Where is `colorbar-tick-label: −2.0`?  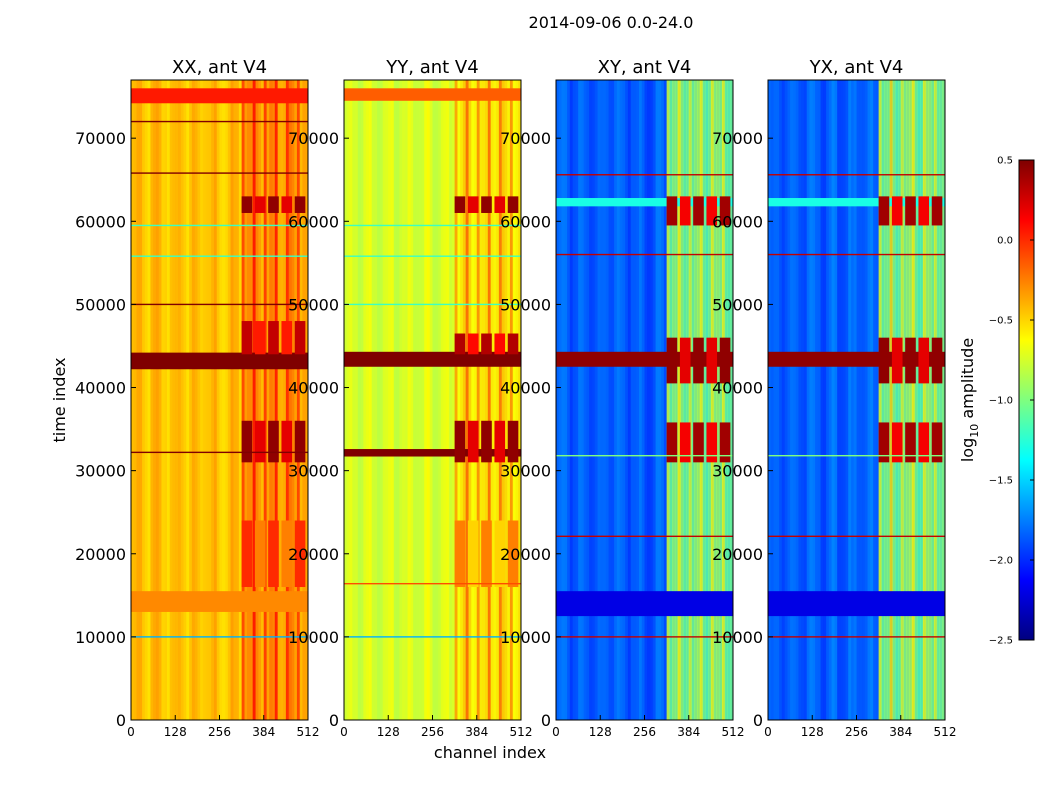 colorbar-tick-label: −2.0 is located at coordinates (1001, 561).